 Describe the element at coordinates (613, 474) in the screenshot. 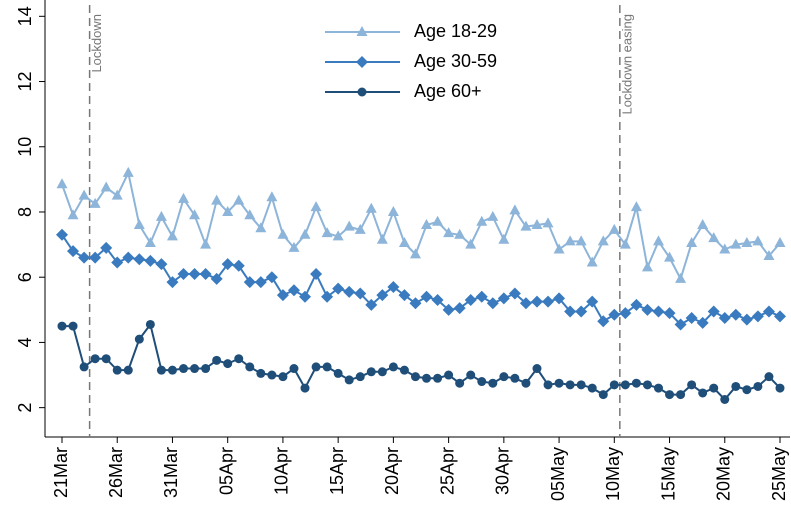

I see `x-tick-label: 10May` at that location.